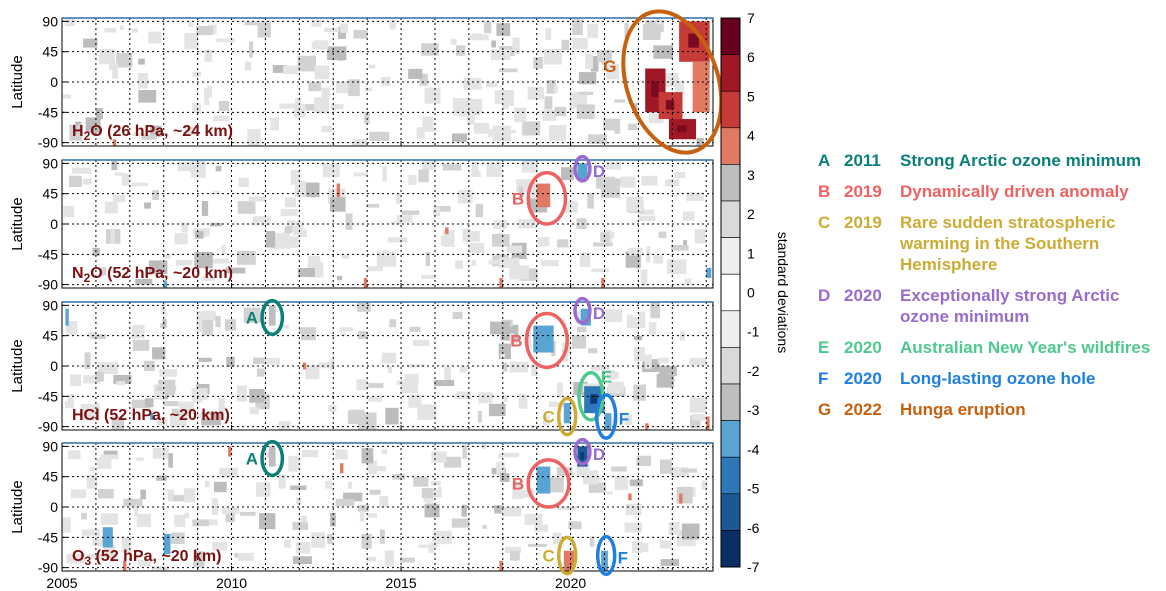 This screenshot has width=1166, height=591. What do you see at coordinates (824, 160) in the screenshot?
I see `event-letter: A` at bounding box center [824, 160].